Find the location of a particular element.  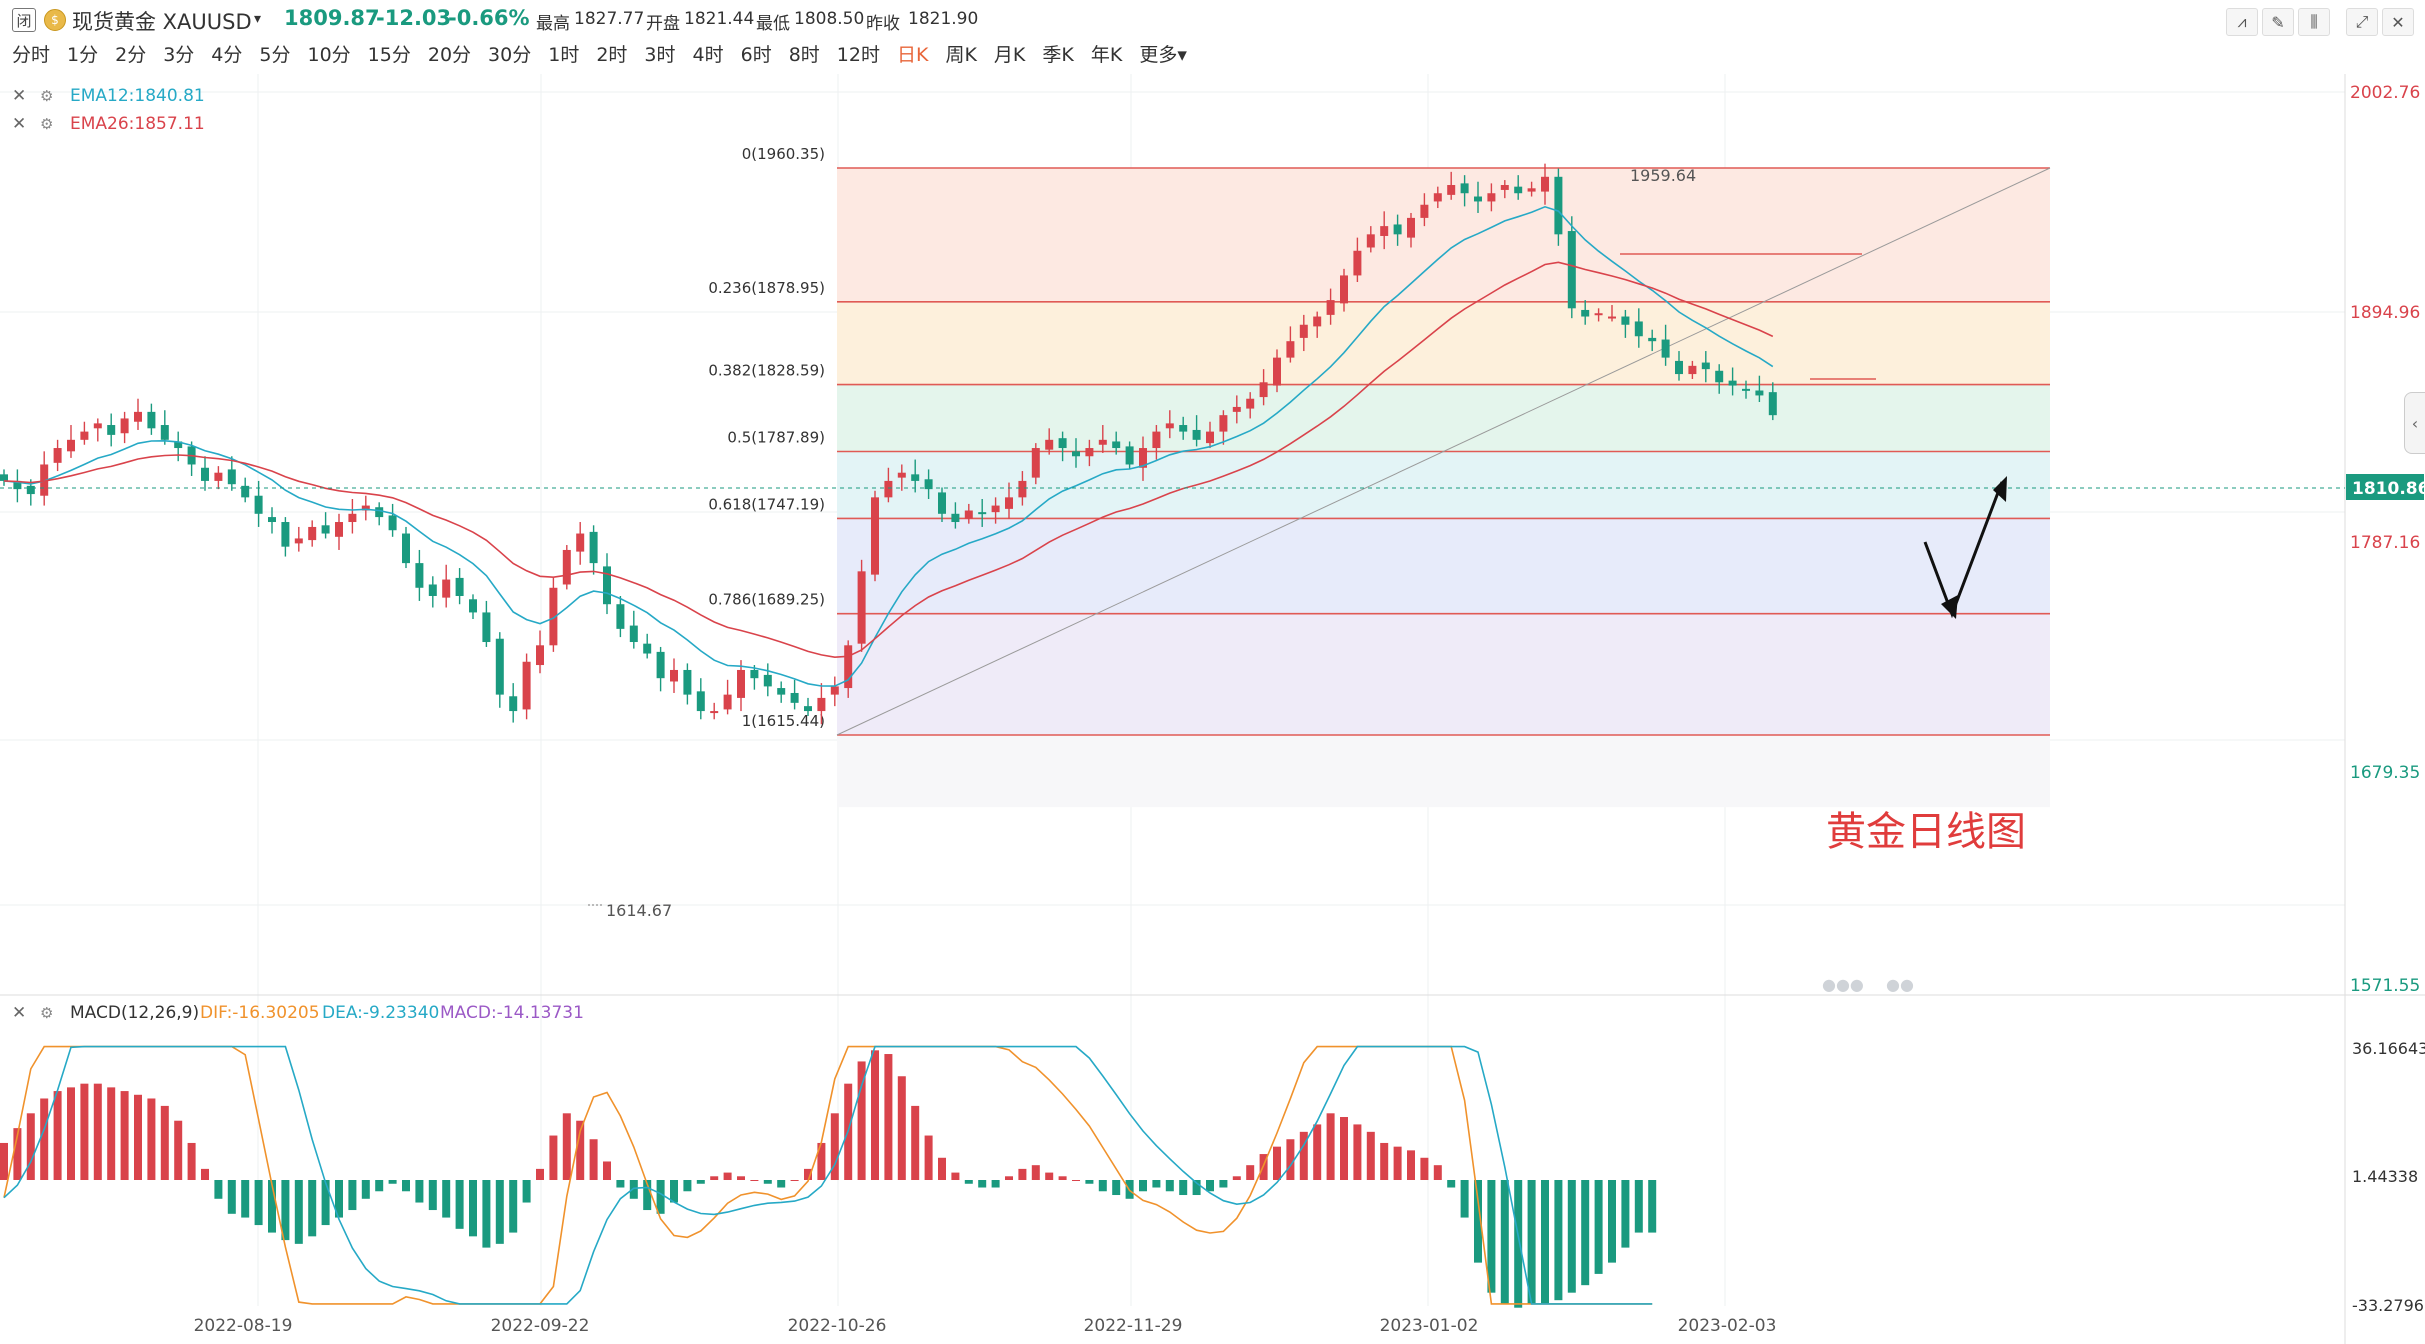

stat-open-value: 1821.44 is located at coordinates (719, 19).